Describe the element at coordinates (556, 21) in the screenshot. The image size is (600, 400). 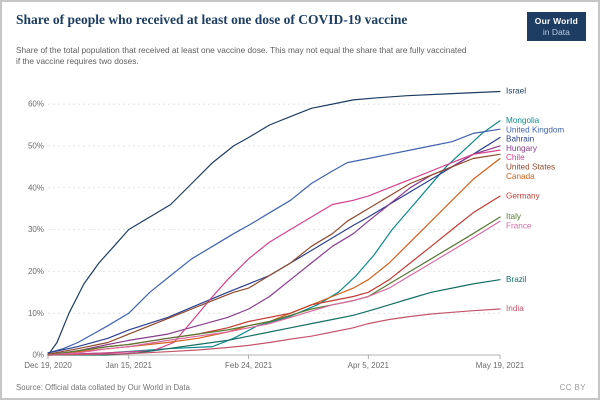
I see `logo-line-1: Our World` at that location.